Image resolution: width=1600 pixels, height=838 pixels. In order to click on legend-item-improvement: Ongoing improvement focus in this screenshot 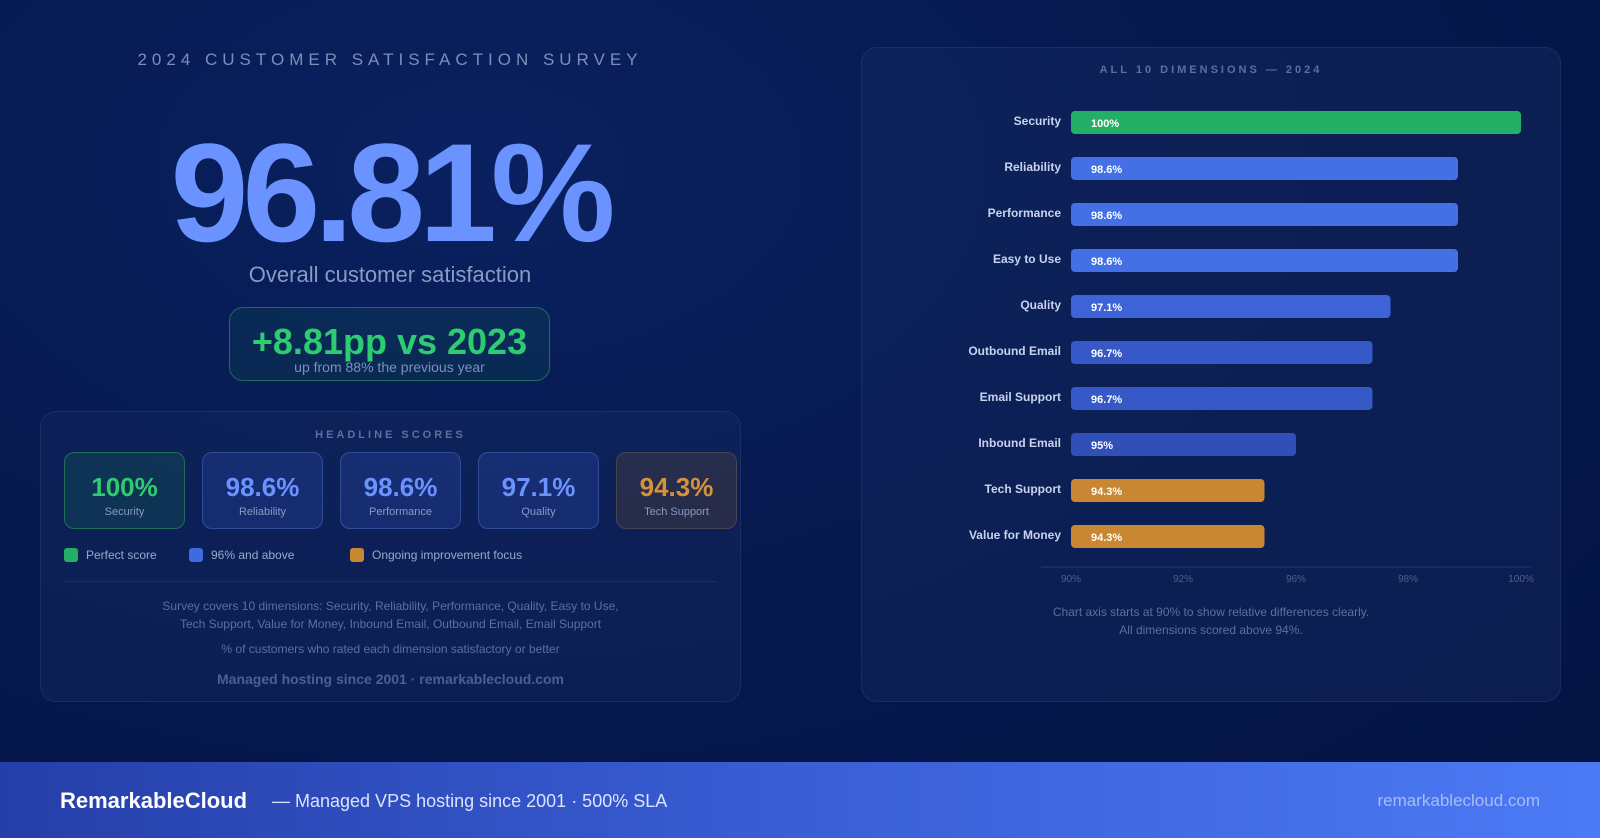, I will do `click(436, 555)`.